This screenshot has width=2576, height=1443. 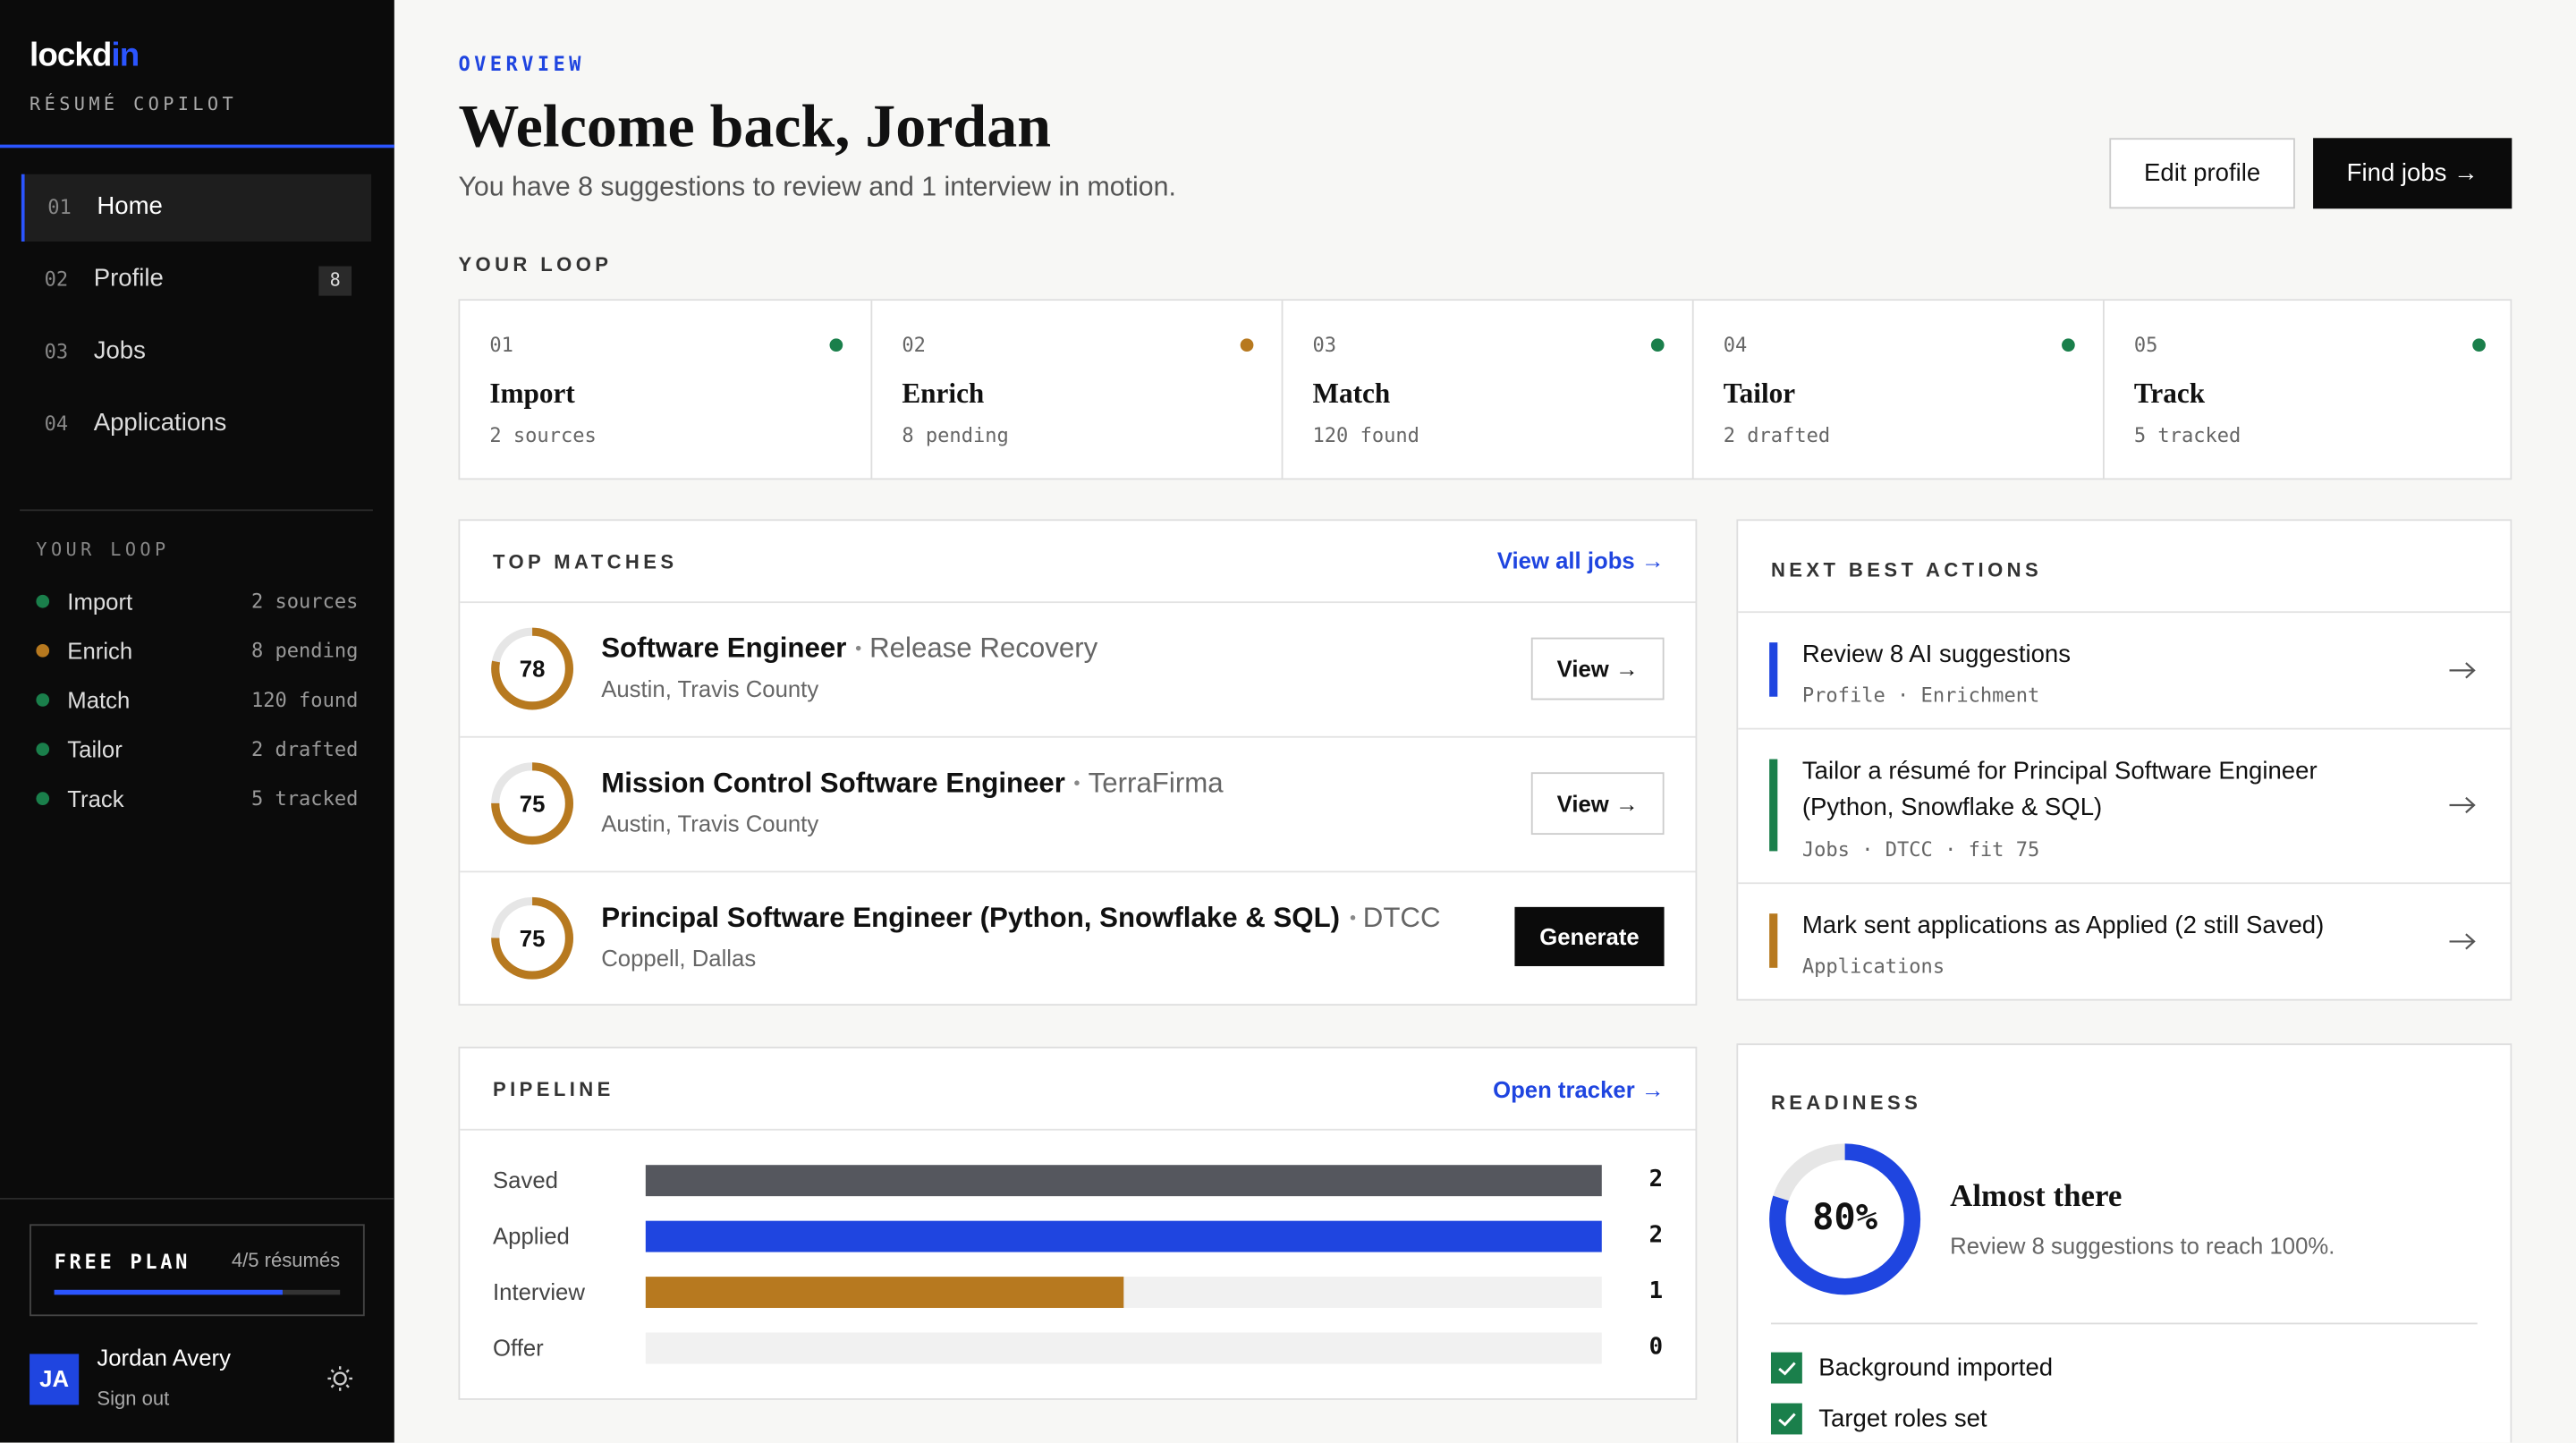 I want to click on loop-step: 04 Tailor 2 drafted, so click(x=1897, y=390).